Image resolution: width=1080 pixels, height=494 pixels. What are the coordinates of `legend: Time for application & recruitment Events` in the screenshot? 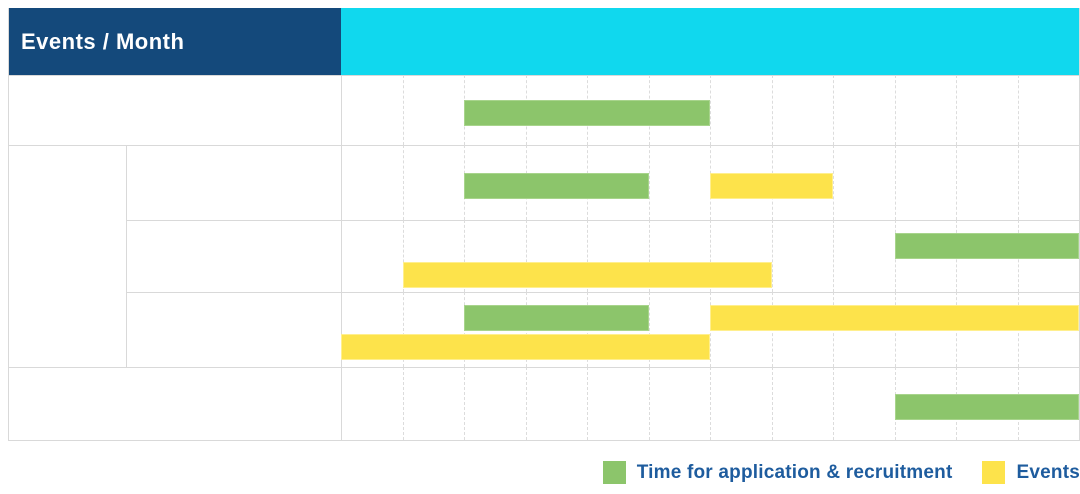 It's located at (544, 472).